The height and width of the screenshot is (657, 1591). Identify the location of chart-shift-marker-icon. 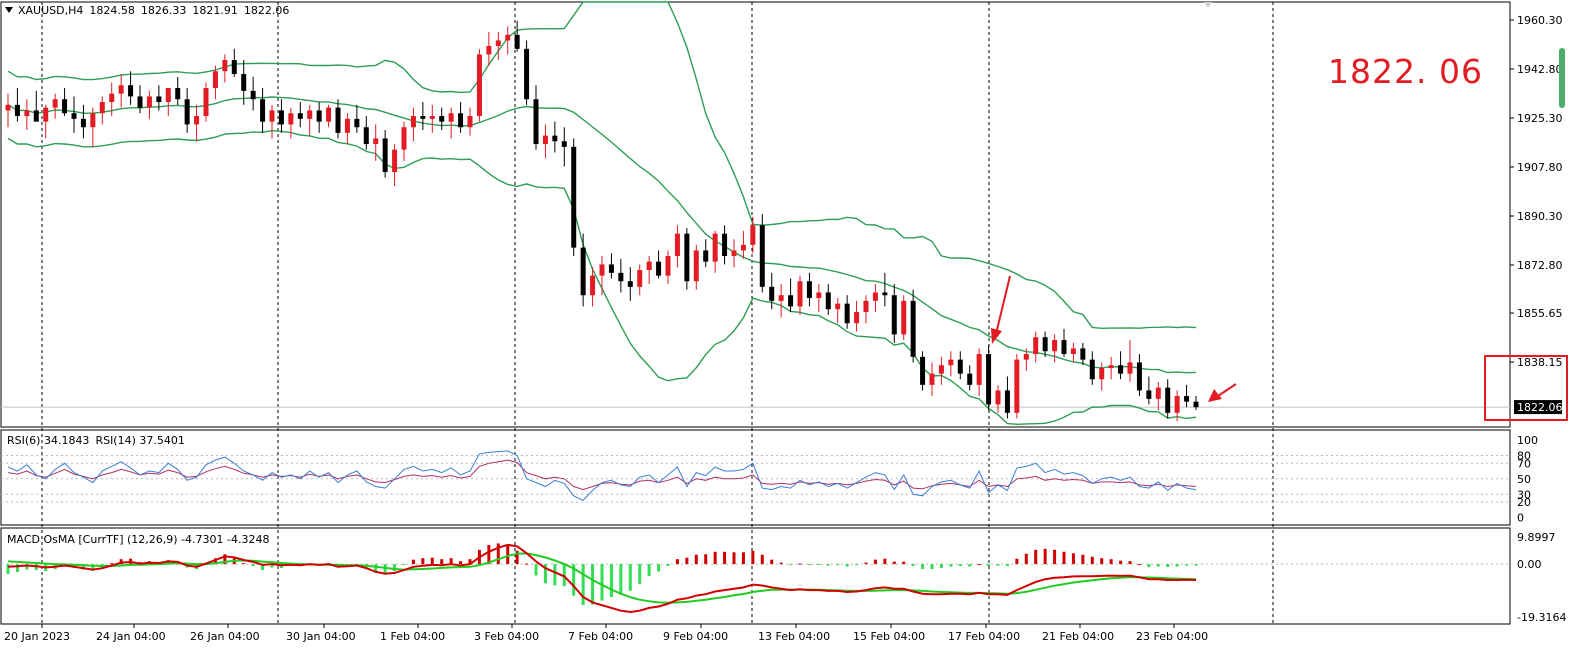
(1208, 5).